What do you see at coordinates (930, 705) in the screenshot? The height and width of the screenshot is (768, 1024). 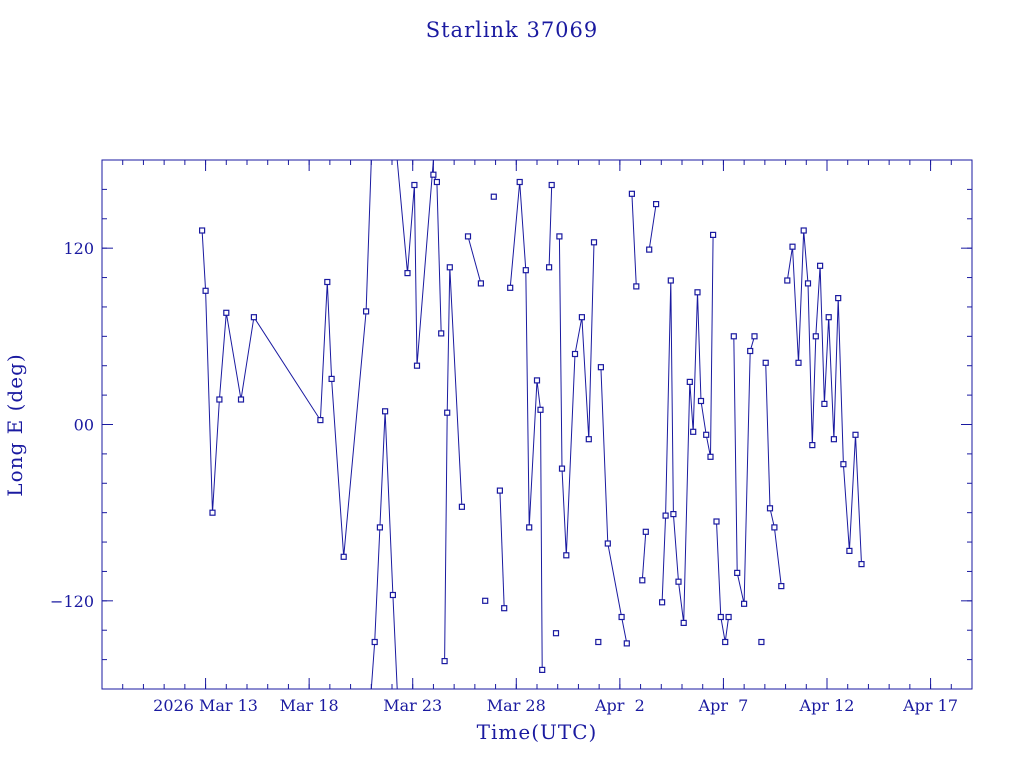 I see `x-tick-label: Apr 17` at bounding box center [930, 705].